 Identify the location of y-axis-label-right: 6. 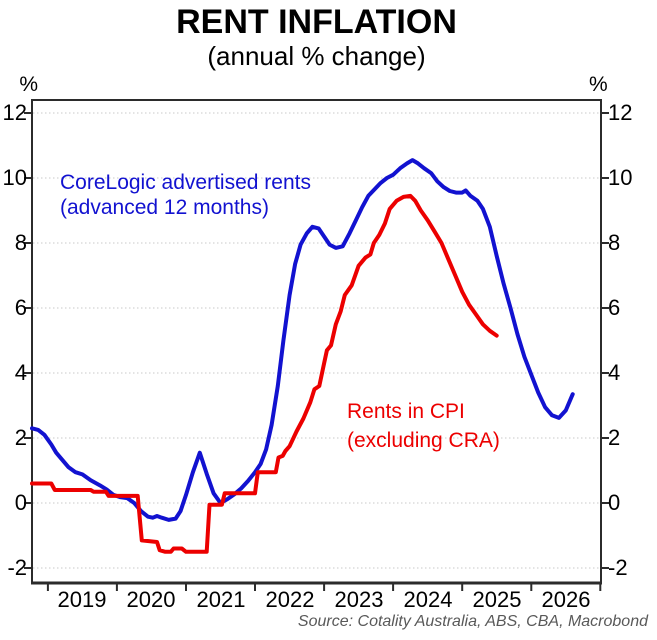
(614, 307).